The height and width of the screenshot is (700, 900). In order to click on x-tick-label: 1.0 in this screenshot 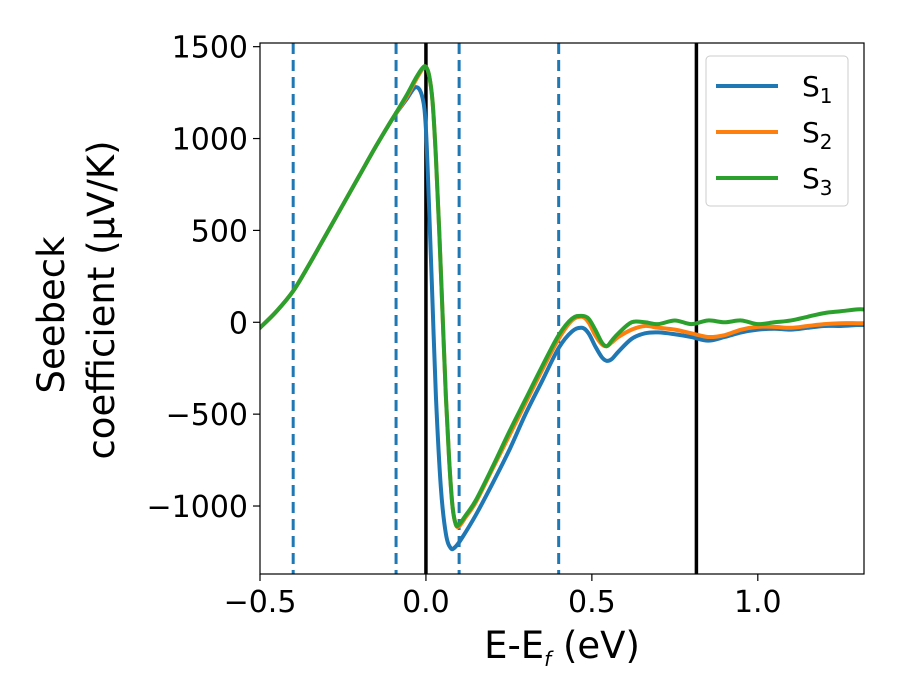, I will do `click(758, 602)`.